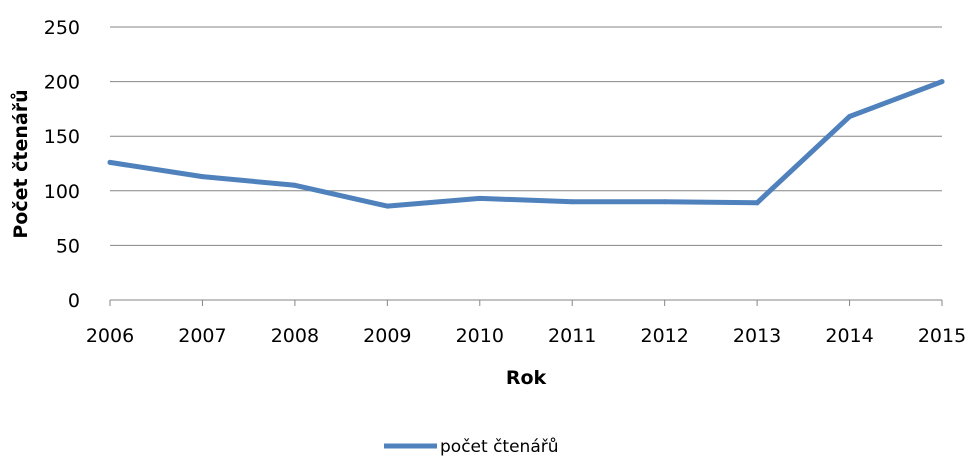 The width and height of the screenshot is (970, 461). What do you see at coordinates (664, 336) in the screenshot?
I see `x-tick-label: 2012` at bounding box center [664, 336].